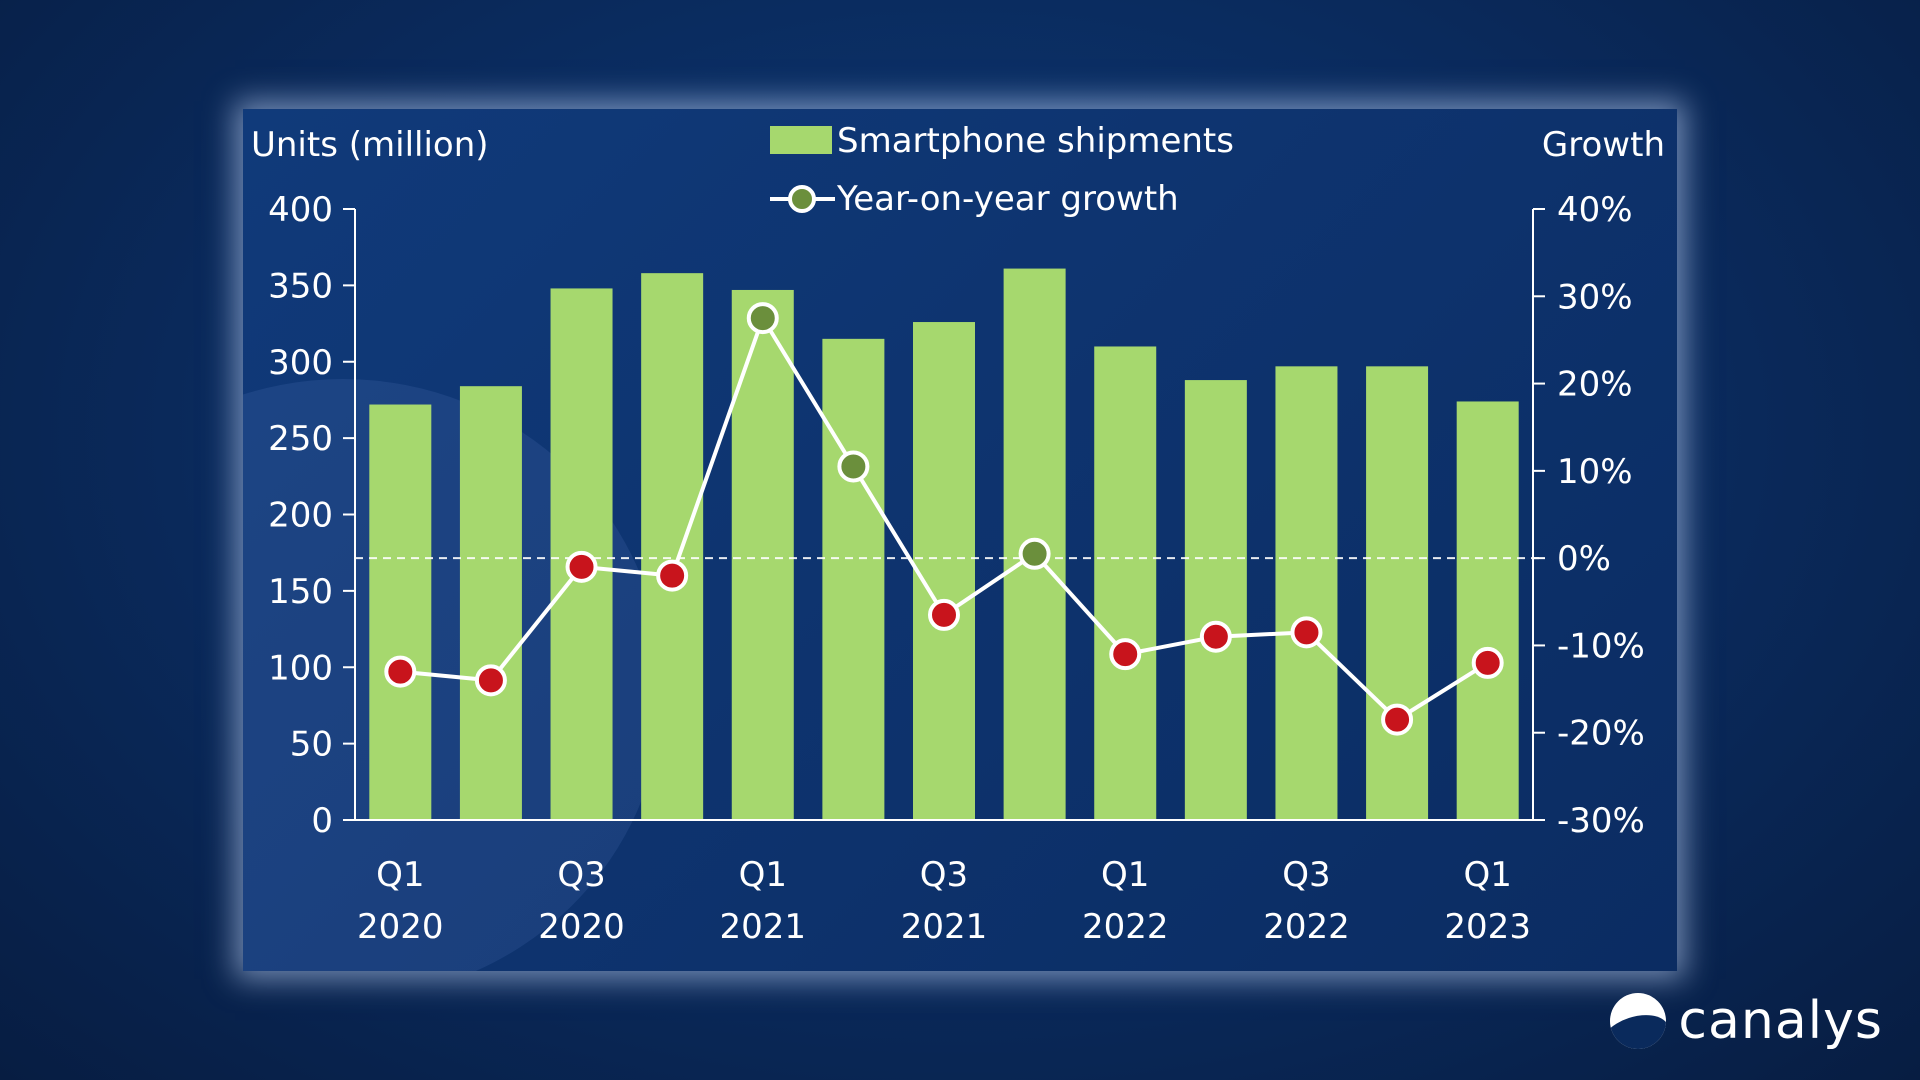 The height and width of the screenshot is (1080, 1920). I want to click on right-tick-label: 40%, so click(1595, 210).